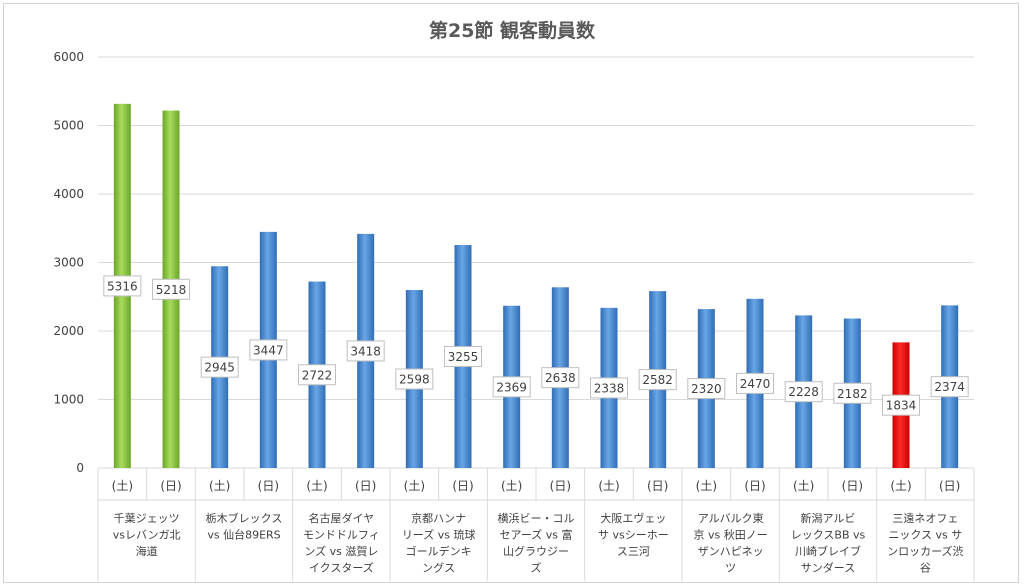  I want to click on category-label: ツ, so click(730, 568).